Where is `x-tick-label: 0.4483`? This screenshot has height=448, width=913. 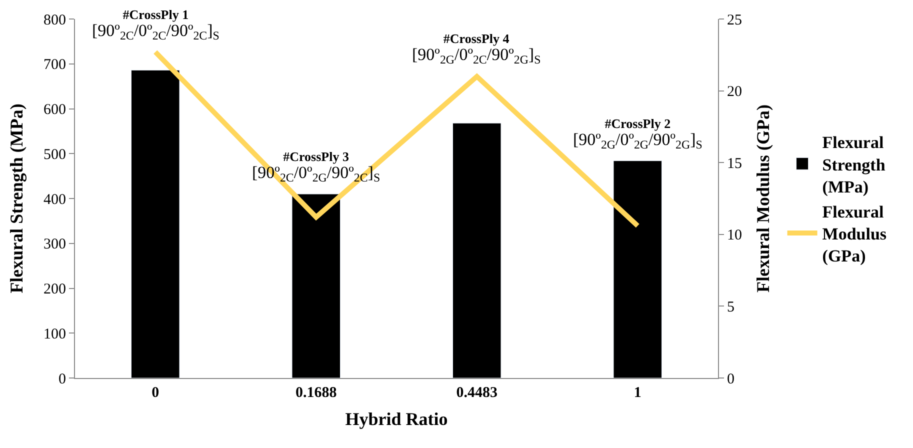 x-tick-label: 0.4483 is located at coordinates (477, 393).